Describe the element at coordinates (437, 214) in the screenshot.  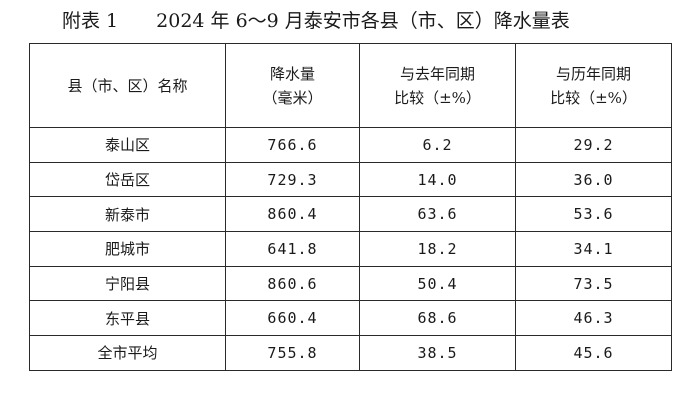
I see `cell-yoy: 63.6` at that location.